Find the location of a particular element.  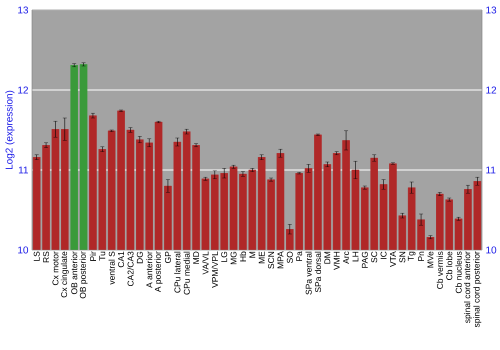

x-tick-label: IC is located at coordinates (383, 255).